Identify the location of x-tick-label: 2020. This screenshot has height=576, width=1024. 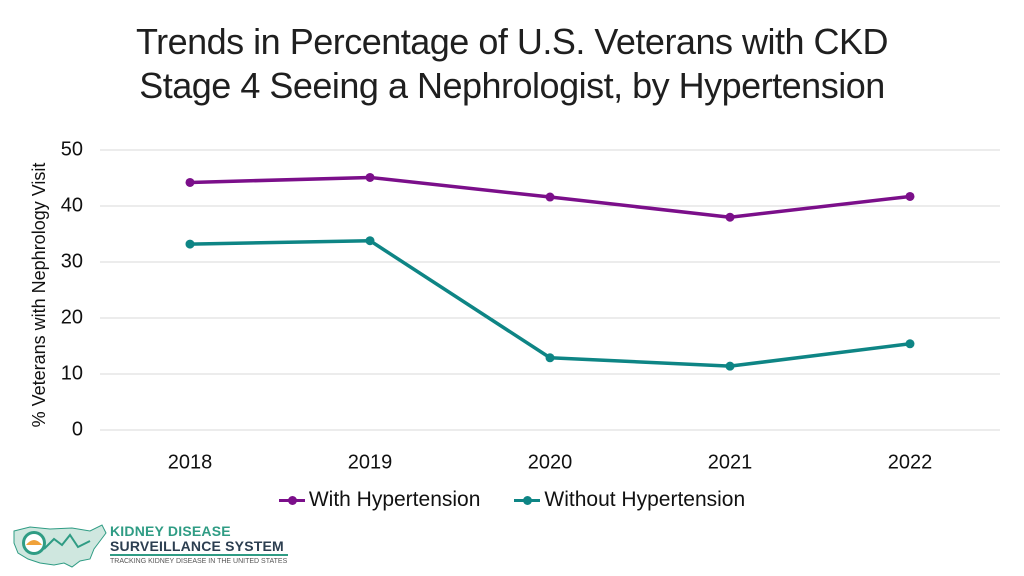
(550, 462).